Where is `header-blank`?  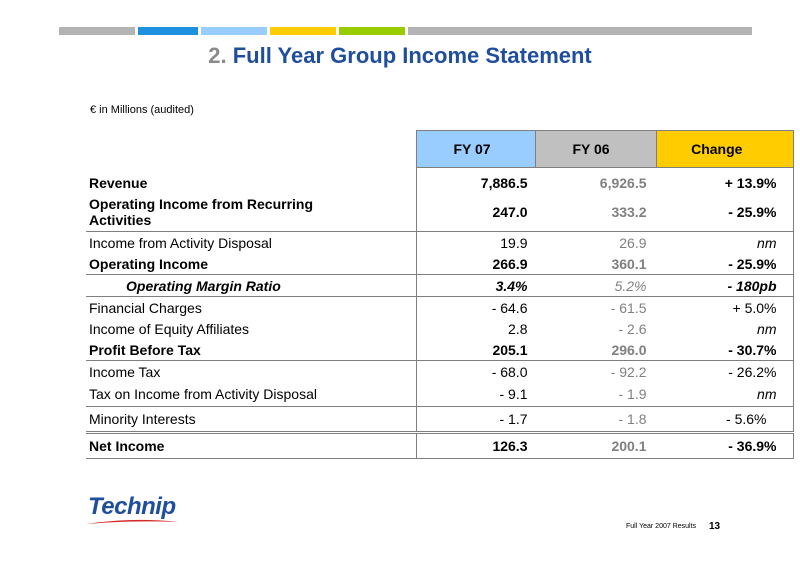 header-blank is located at coordinates (251, 149).